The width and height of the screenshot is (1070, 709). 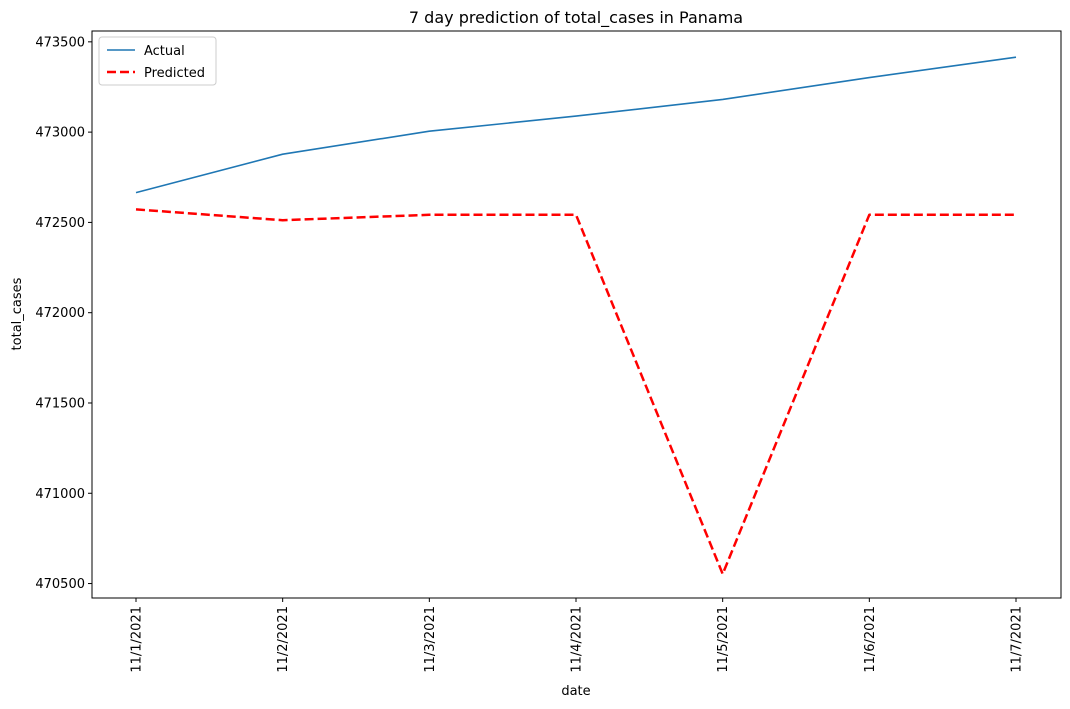 What do you see at coordinates (60, 403) in the screenshot?
I see `y-tick-label: 471500` at bounding box center [60, 403].